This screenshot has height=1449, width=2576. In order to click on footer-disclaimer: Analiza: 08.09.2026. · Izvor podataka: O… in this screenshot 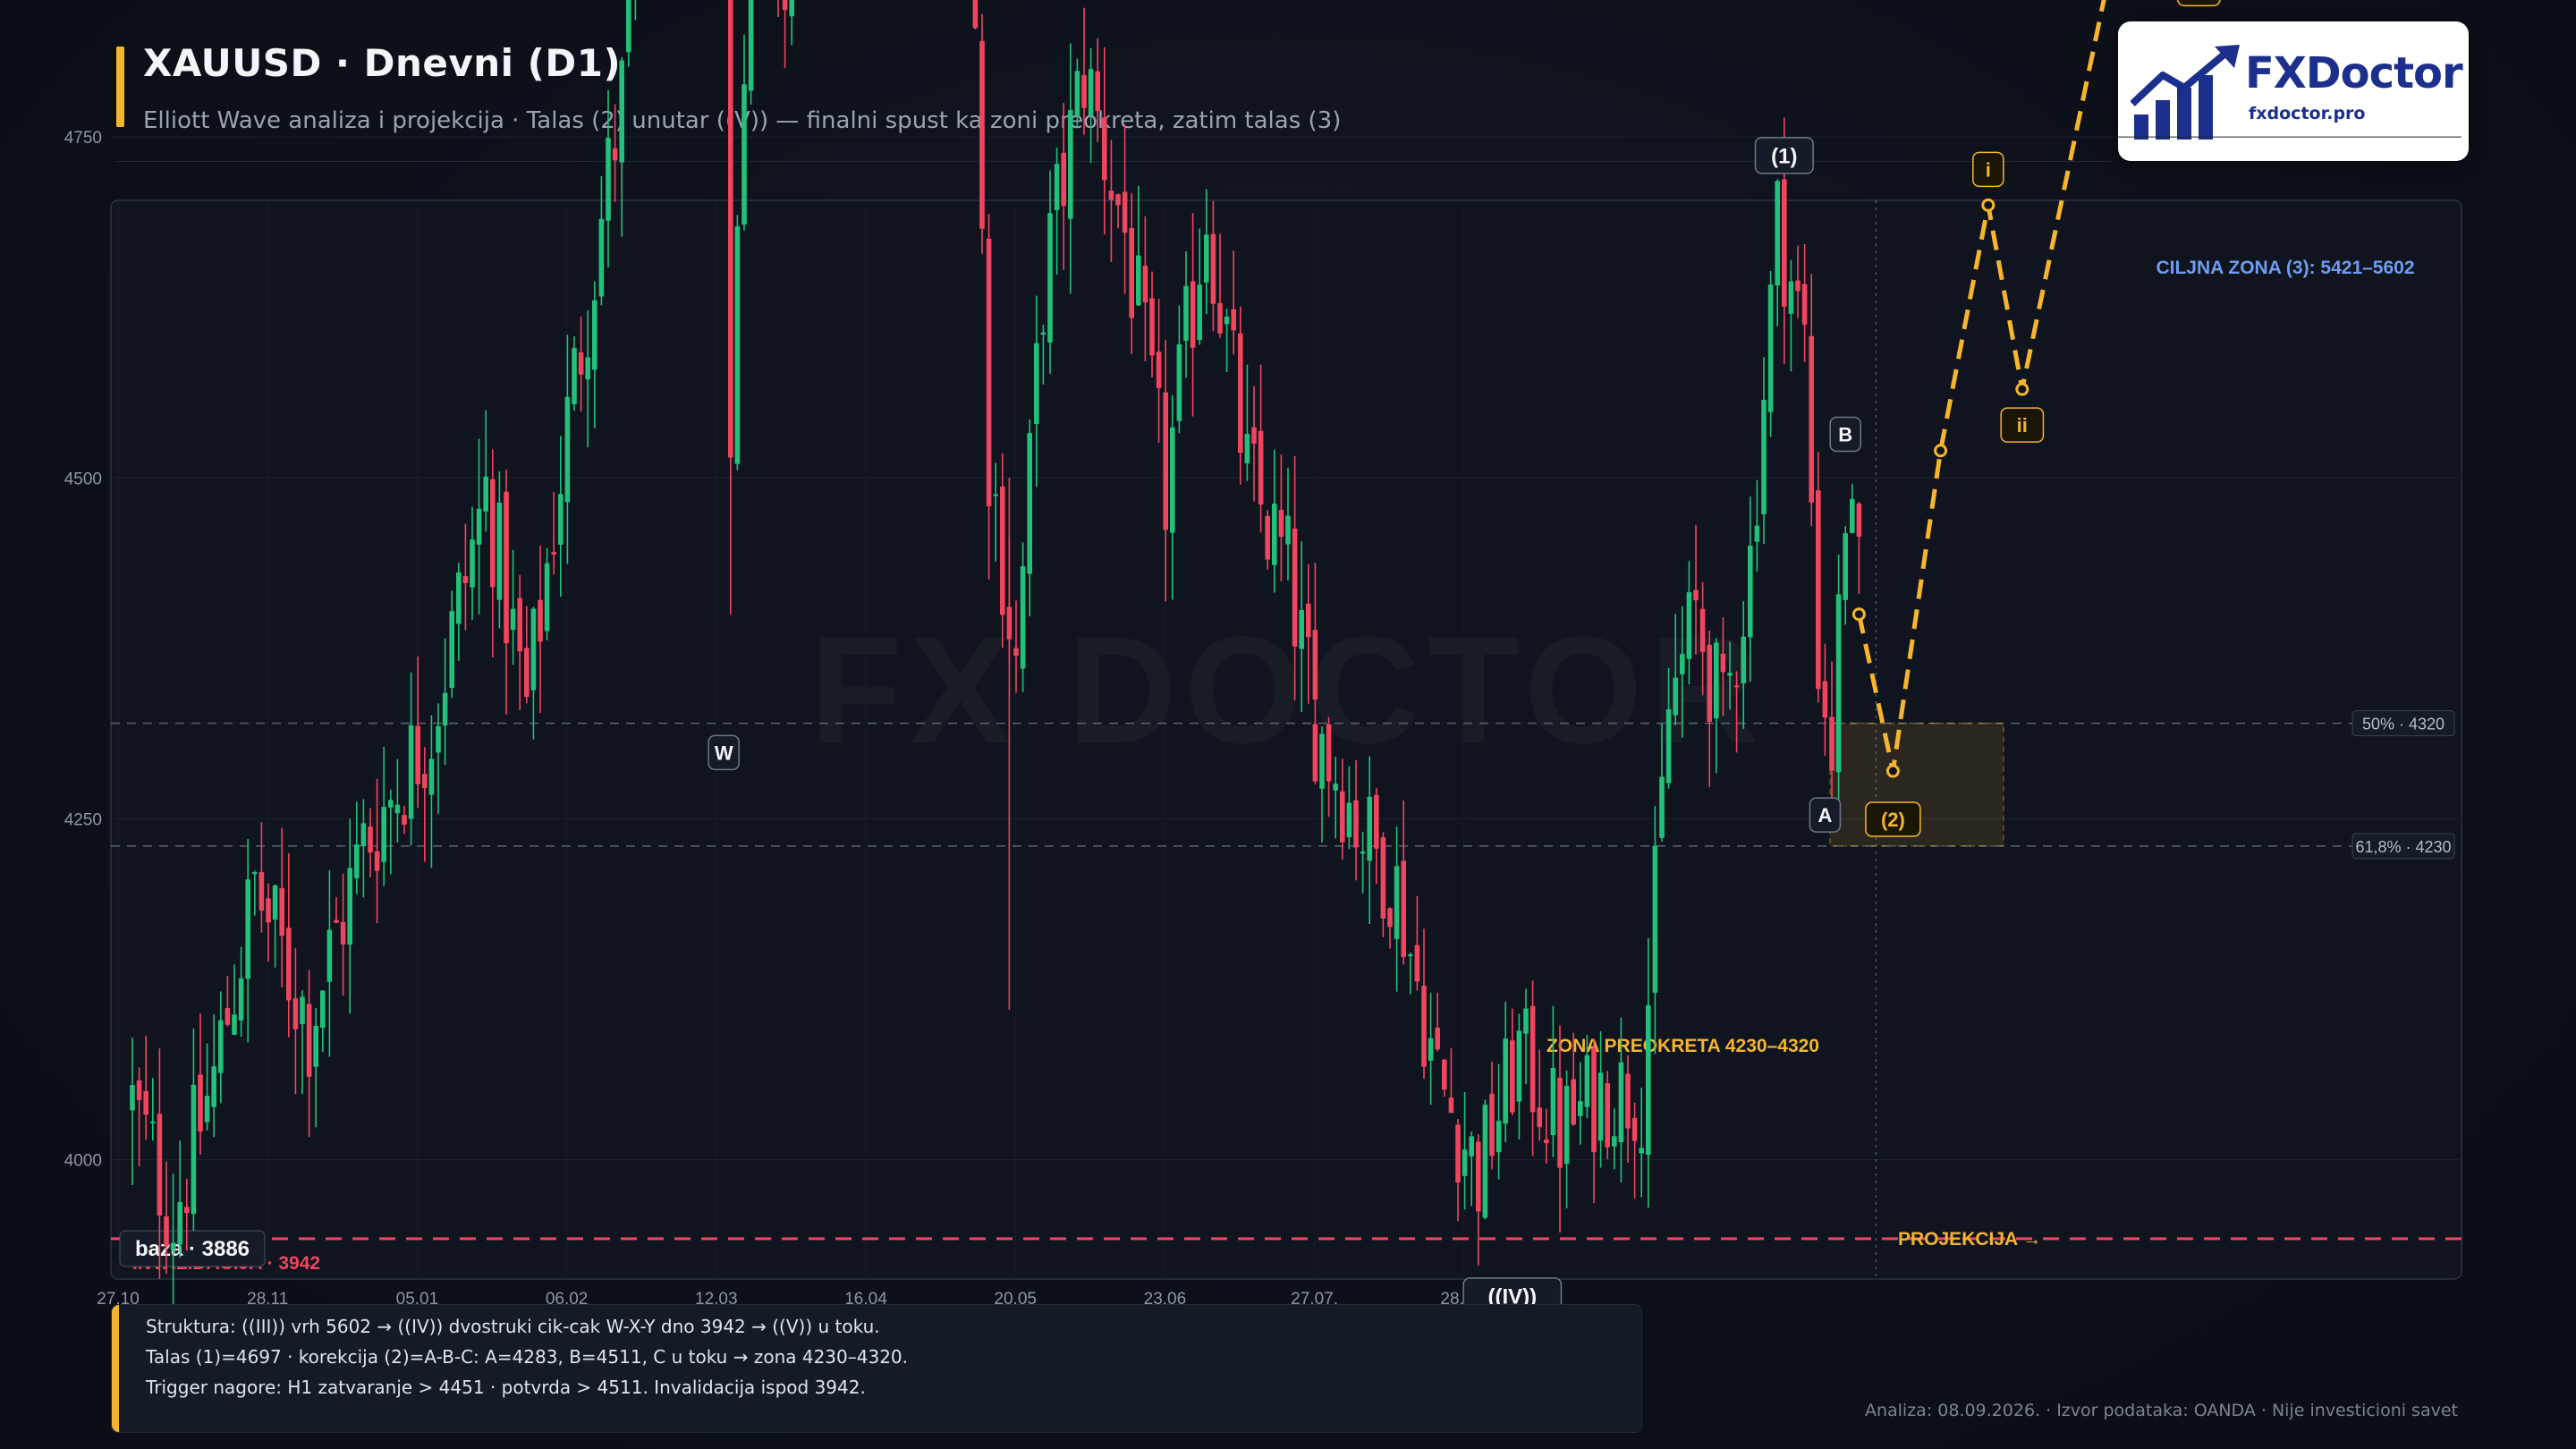, I will do `click(2161, 1410)`.